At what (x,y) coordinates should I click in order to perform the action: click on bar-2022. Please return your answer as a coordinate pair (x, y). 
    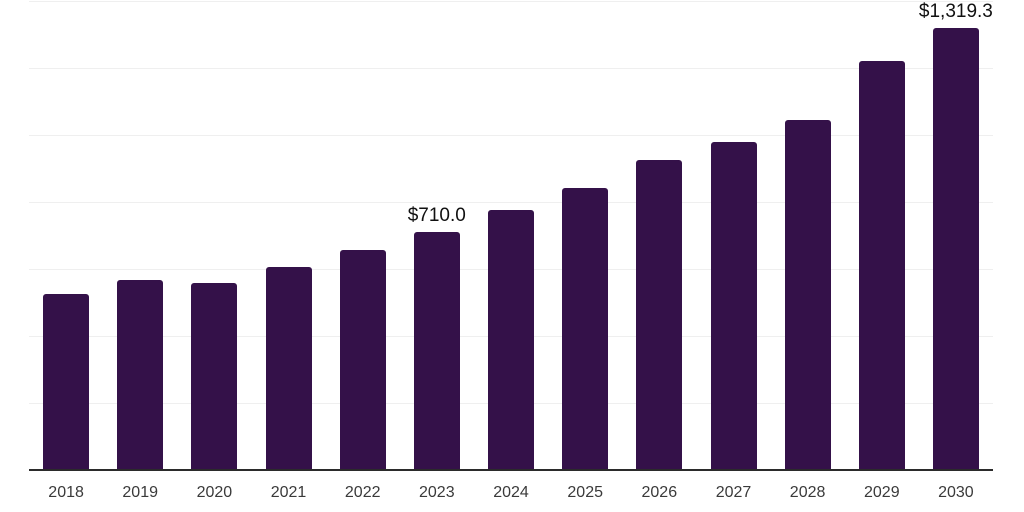
    Looking at the image, I should click on (362, 359).